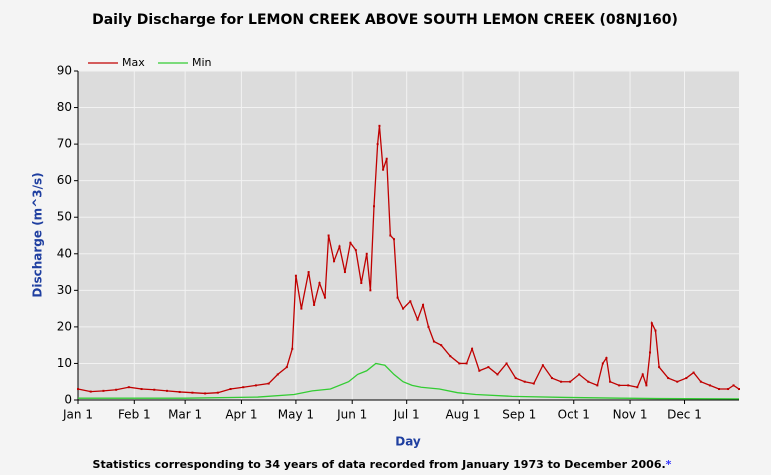  Describe the element at coordinates (64, 71) in the screenshot. I see `y-tick-label: 90` at that location.